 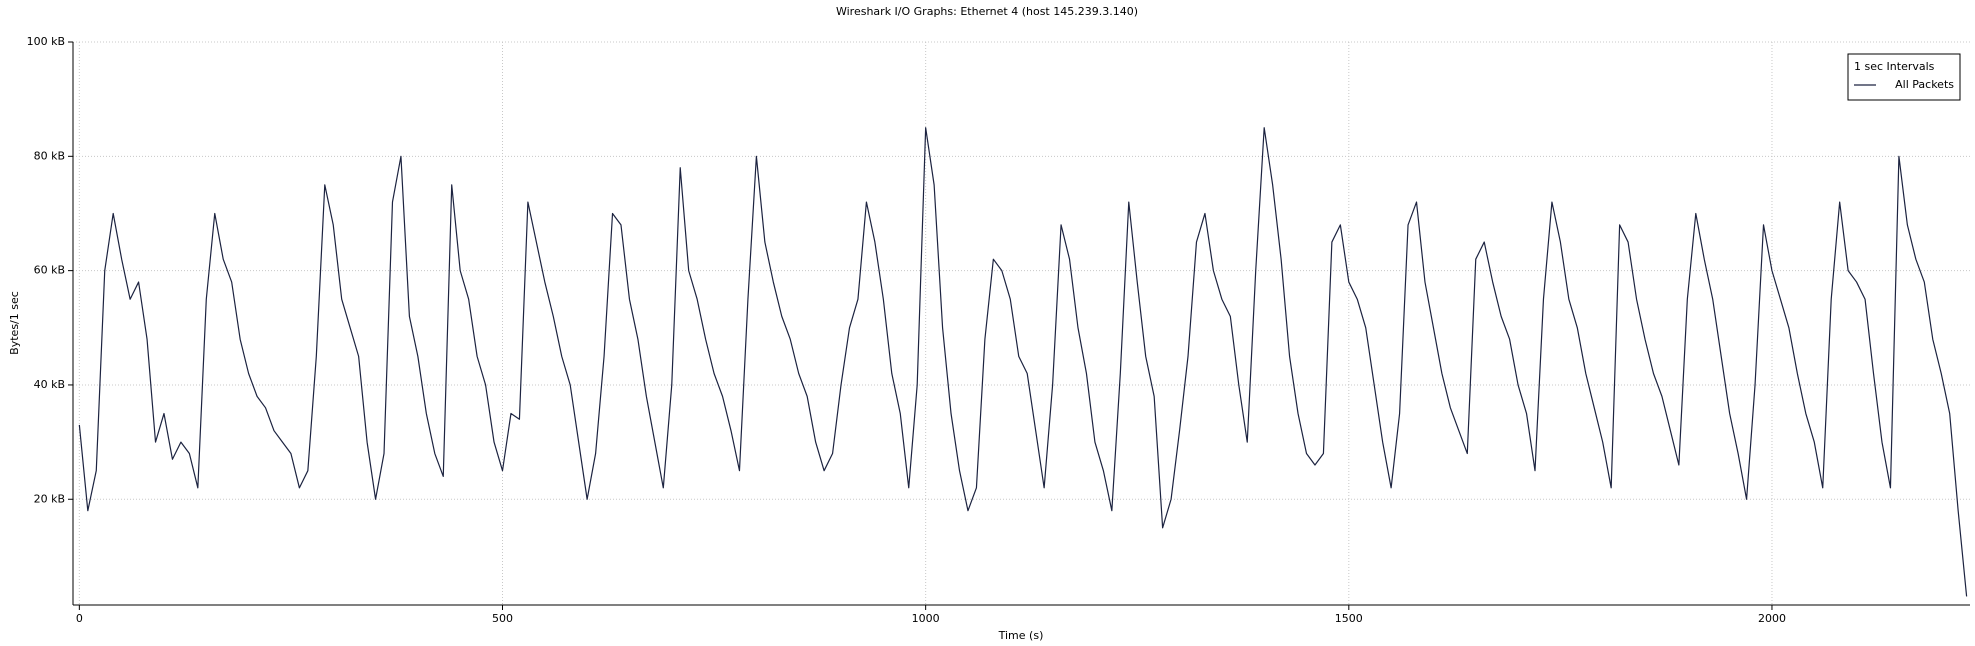 I want to click on y-axis-label: Bytes/1 sec, so click(x=14, y=323).